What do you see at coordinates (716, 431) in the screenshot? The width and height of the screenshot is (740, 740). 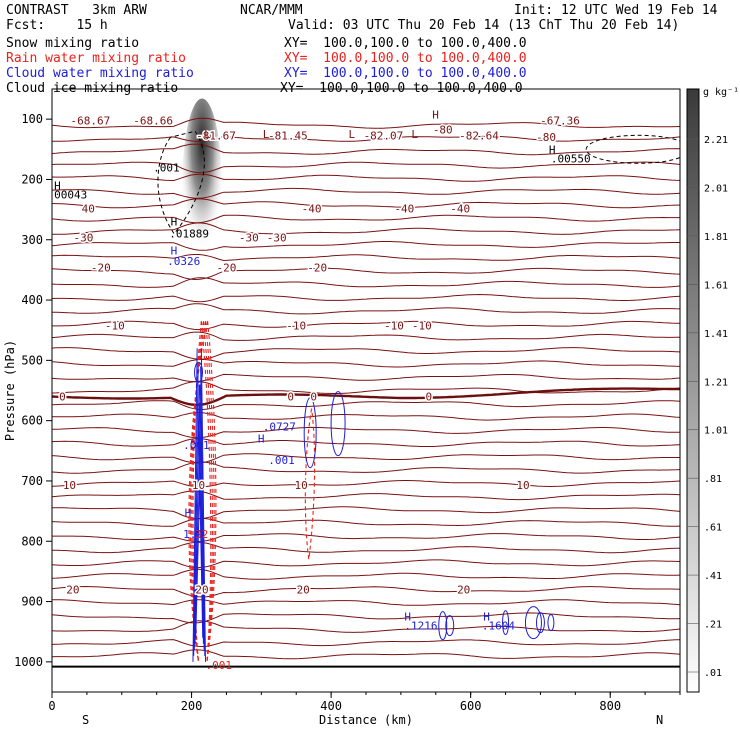 I see `colorbar-label: 1.01` at bounding box center [716, 431].